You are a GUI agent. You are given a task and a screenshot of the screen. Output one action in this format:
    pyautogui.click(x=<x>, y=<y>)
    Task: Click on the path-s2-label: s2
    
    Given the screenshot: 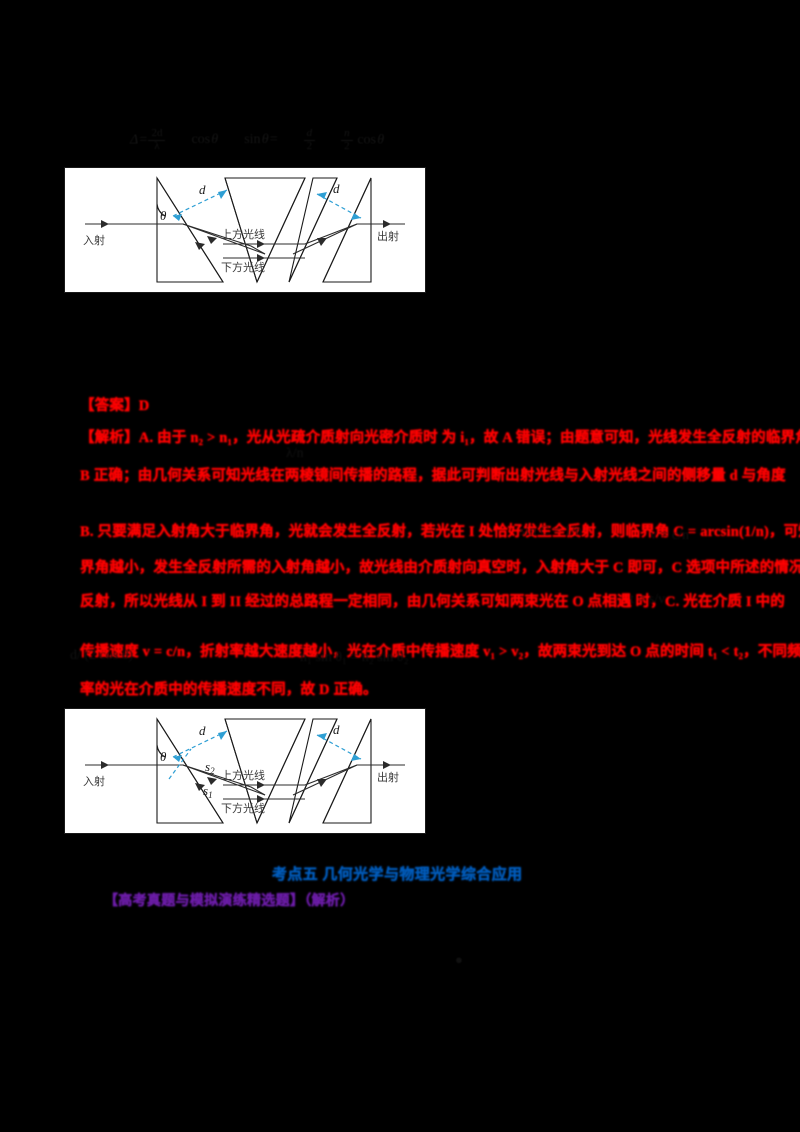 What is the action you would take?
    pyautogui.click(x=210, y=767)
    